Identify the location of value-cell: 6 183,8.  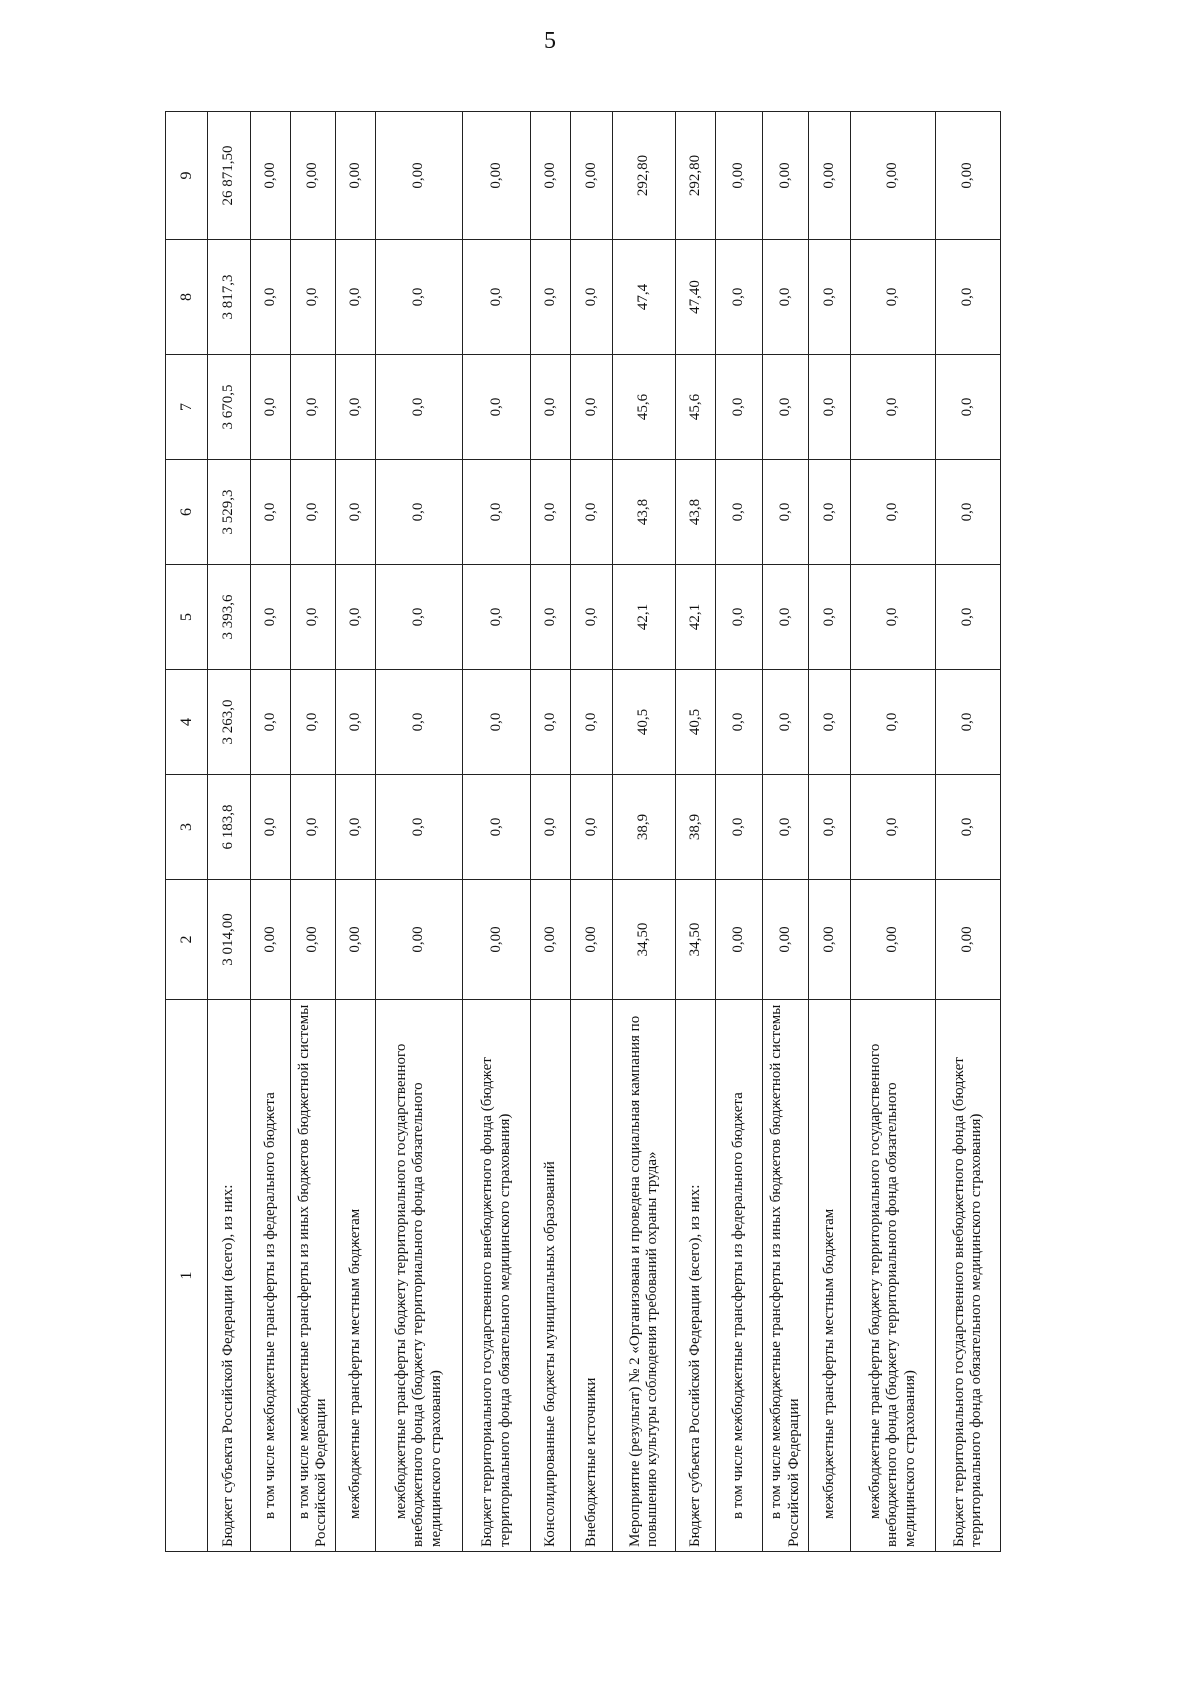
(229, 827).